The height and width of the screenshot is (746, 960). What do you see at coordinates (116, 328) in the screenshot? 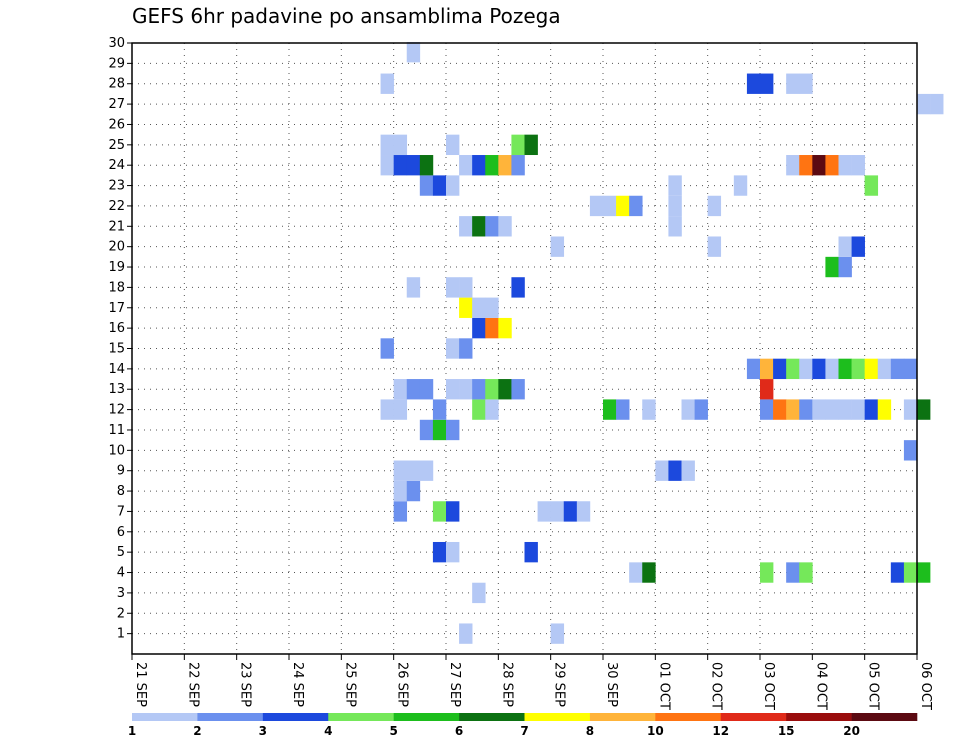
I see `y-tick-label: 16` at bounding box center [116, 328].